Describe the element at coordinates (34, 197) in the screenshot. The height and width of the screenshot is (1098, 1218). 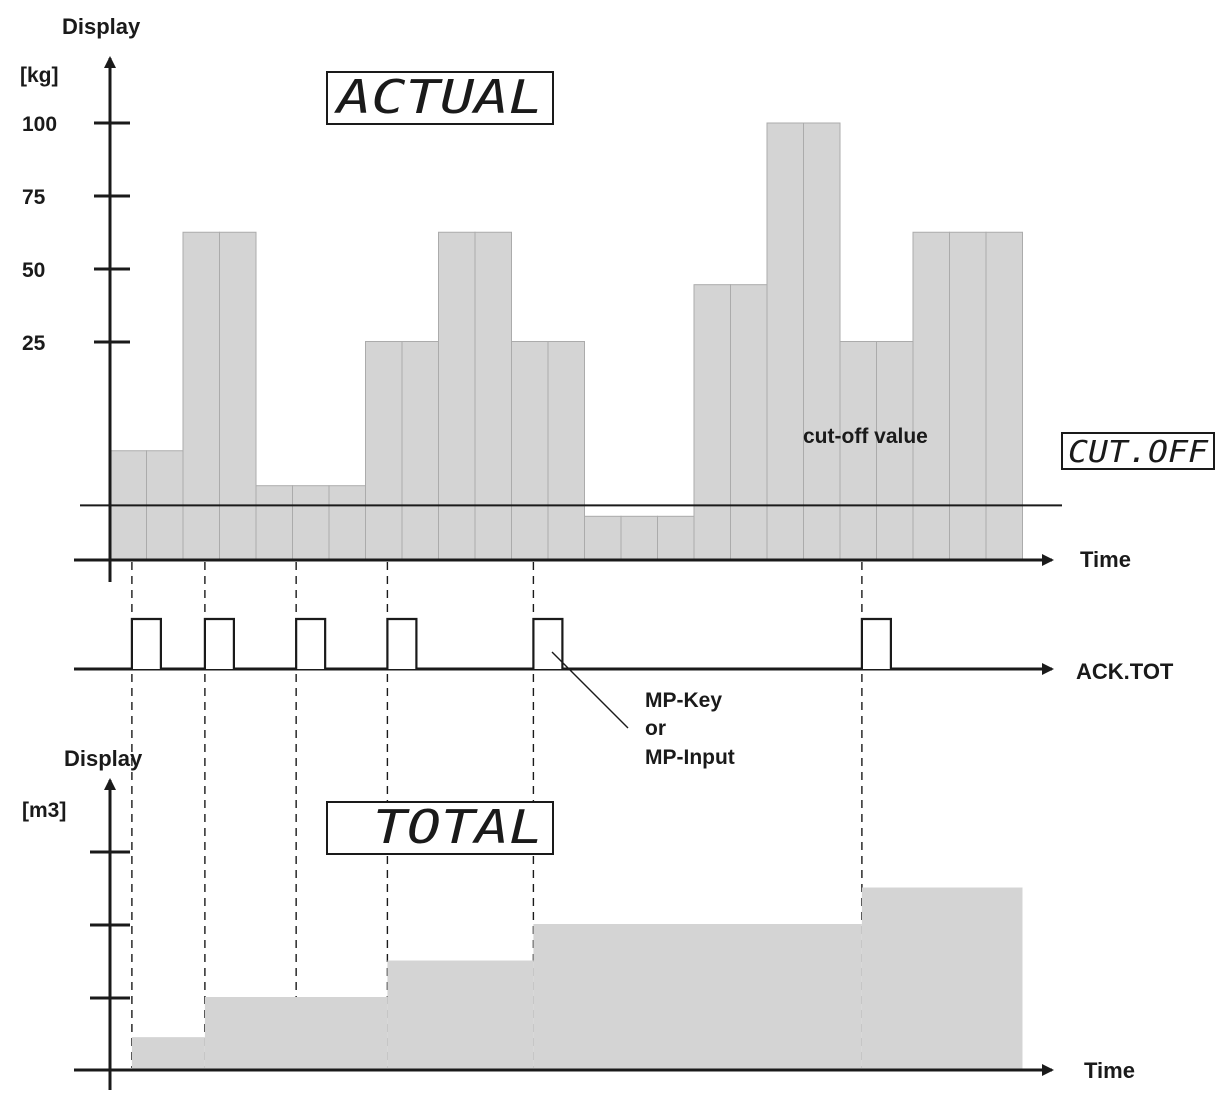
I see `tick-label-75: 75` at that location.